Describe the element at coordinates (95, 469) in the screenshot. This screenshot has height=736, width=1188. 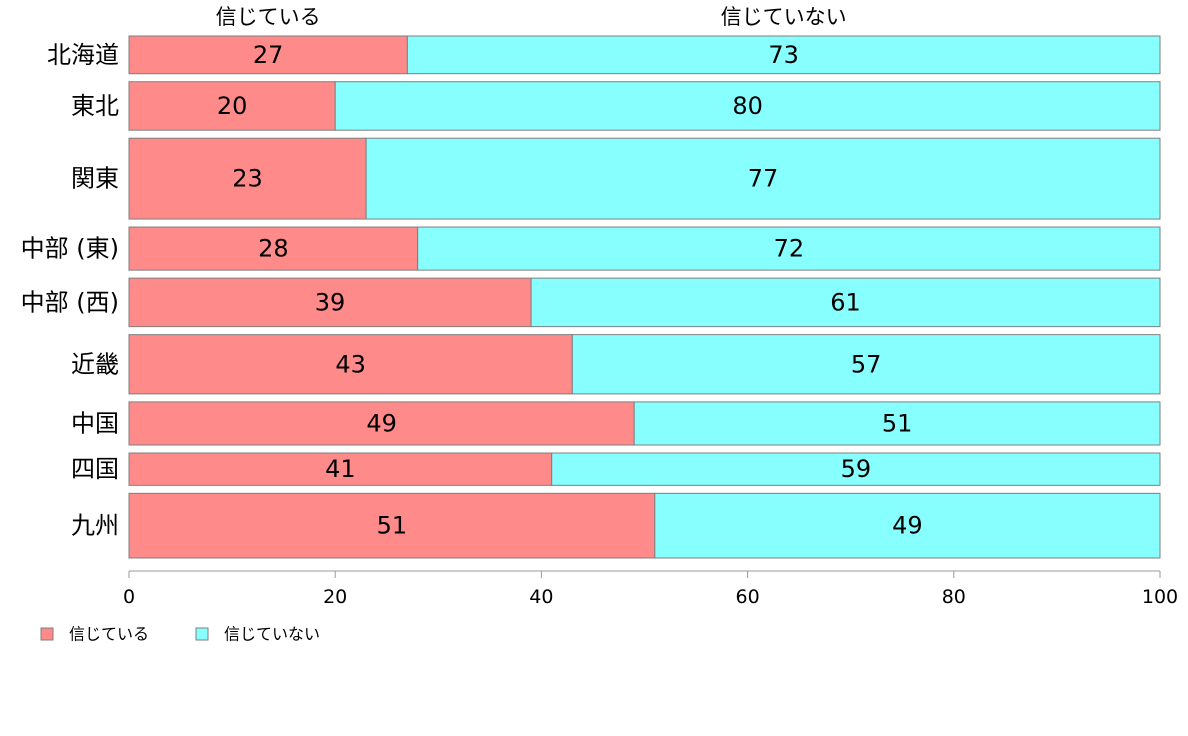
I see `category-label: 四国` at that location.